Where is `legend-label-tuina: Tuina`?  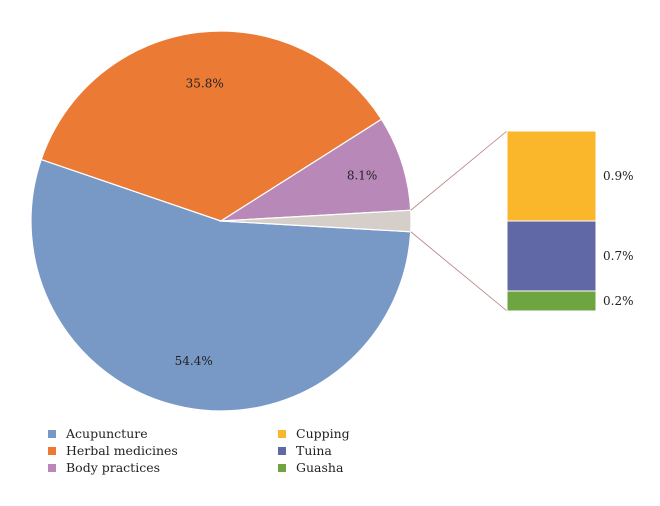
legend-label-tuina: Tuina is located at coordinates (314, 450).